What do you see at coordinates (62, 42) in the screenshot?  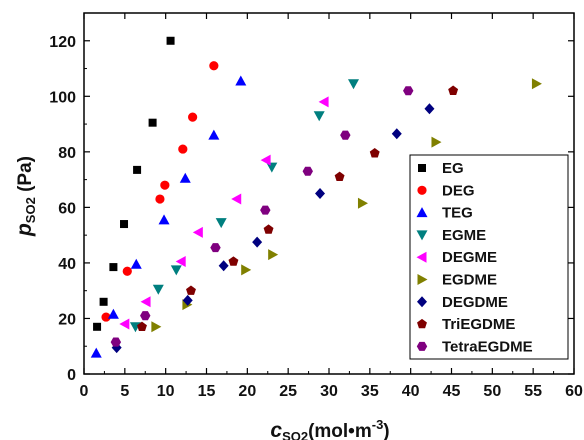 I see `y-tick-label: 120` at bounding box center [62, 42].